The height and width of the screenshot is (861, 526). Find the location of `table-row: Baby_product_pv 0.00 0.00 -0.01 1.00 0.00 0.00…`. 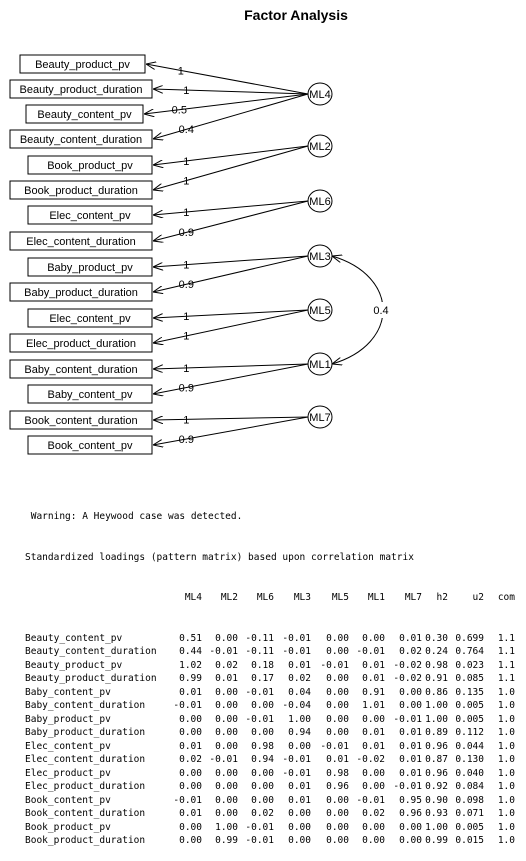

table-row: Baby_product_pv 0.00 0.00 -0.01 1.00 0.00 0.00… is located at coordinates (263, 720).